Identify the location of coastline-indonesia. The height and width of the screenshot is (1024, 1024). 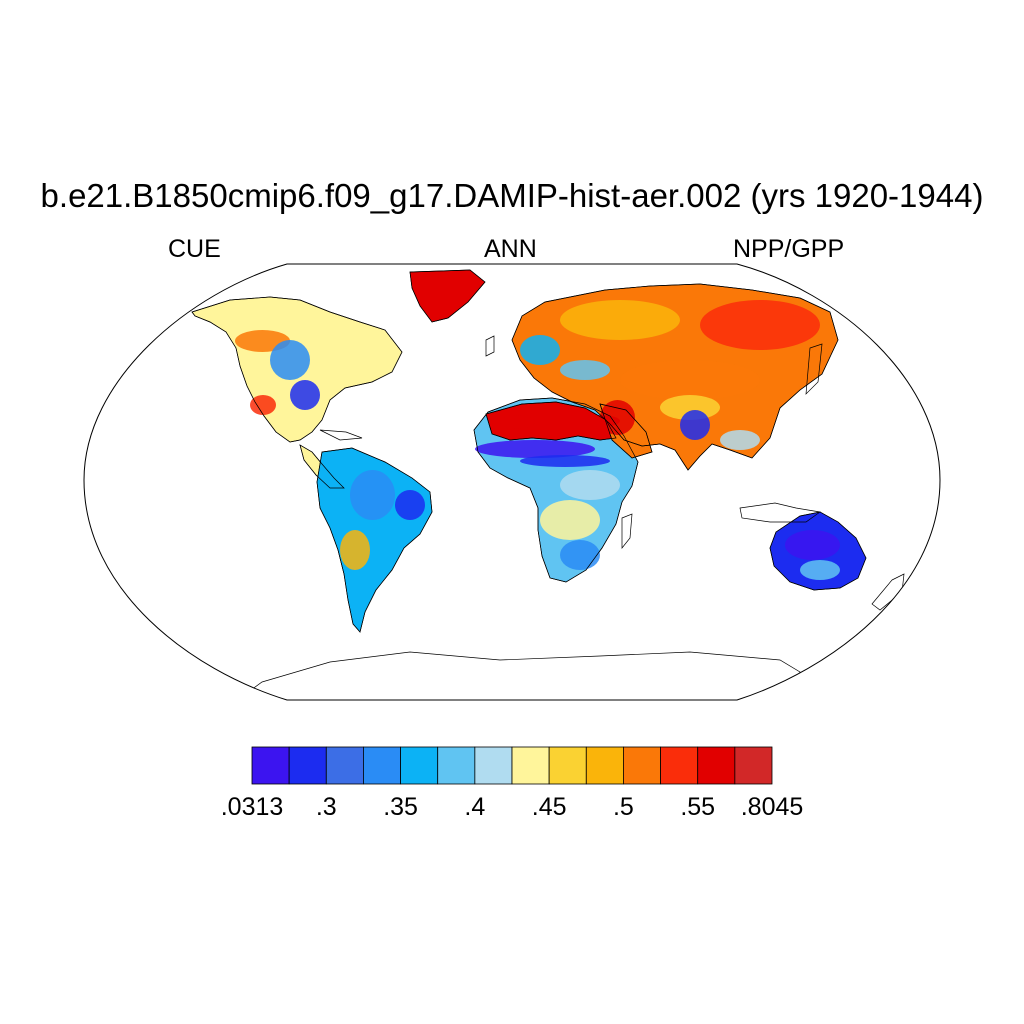
(780, 512).